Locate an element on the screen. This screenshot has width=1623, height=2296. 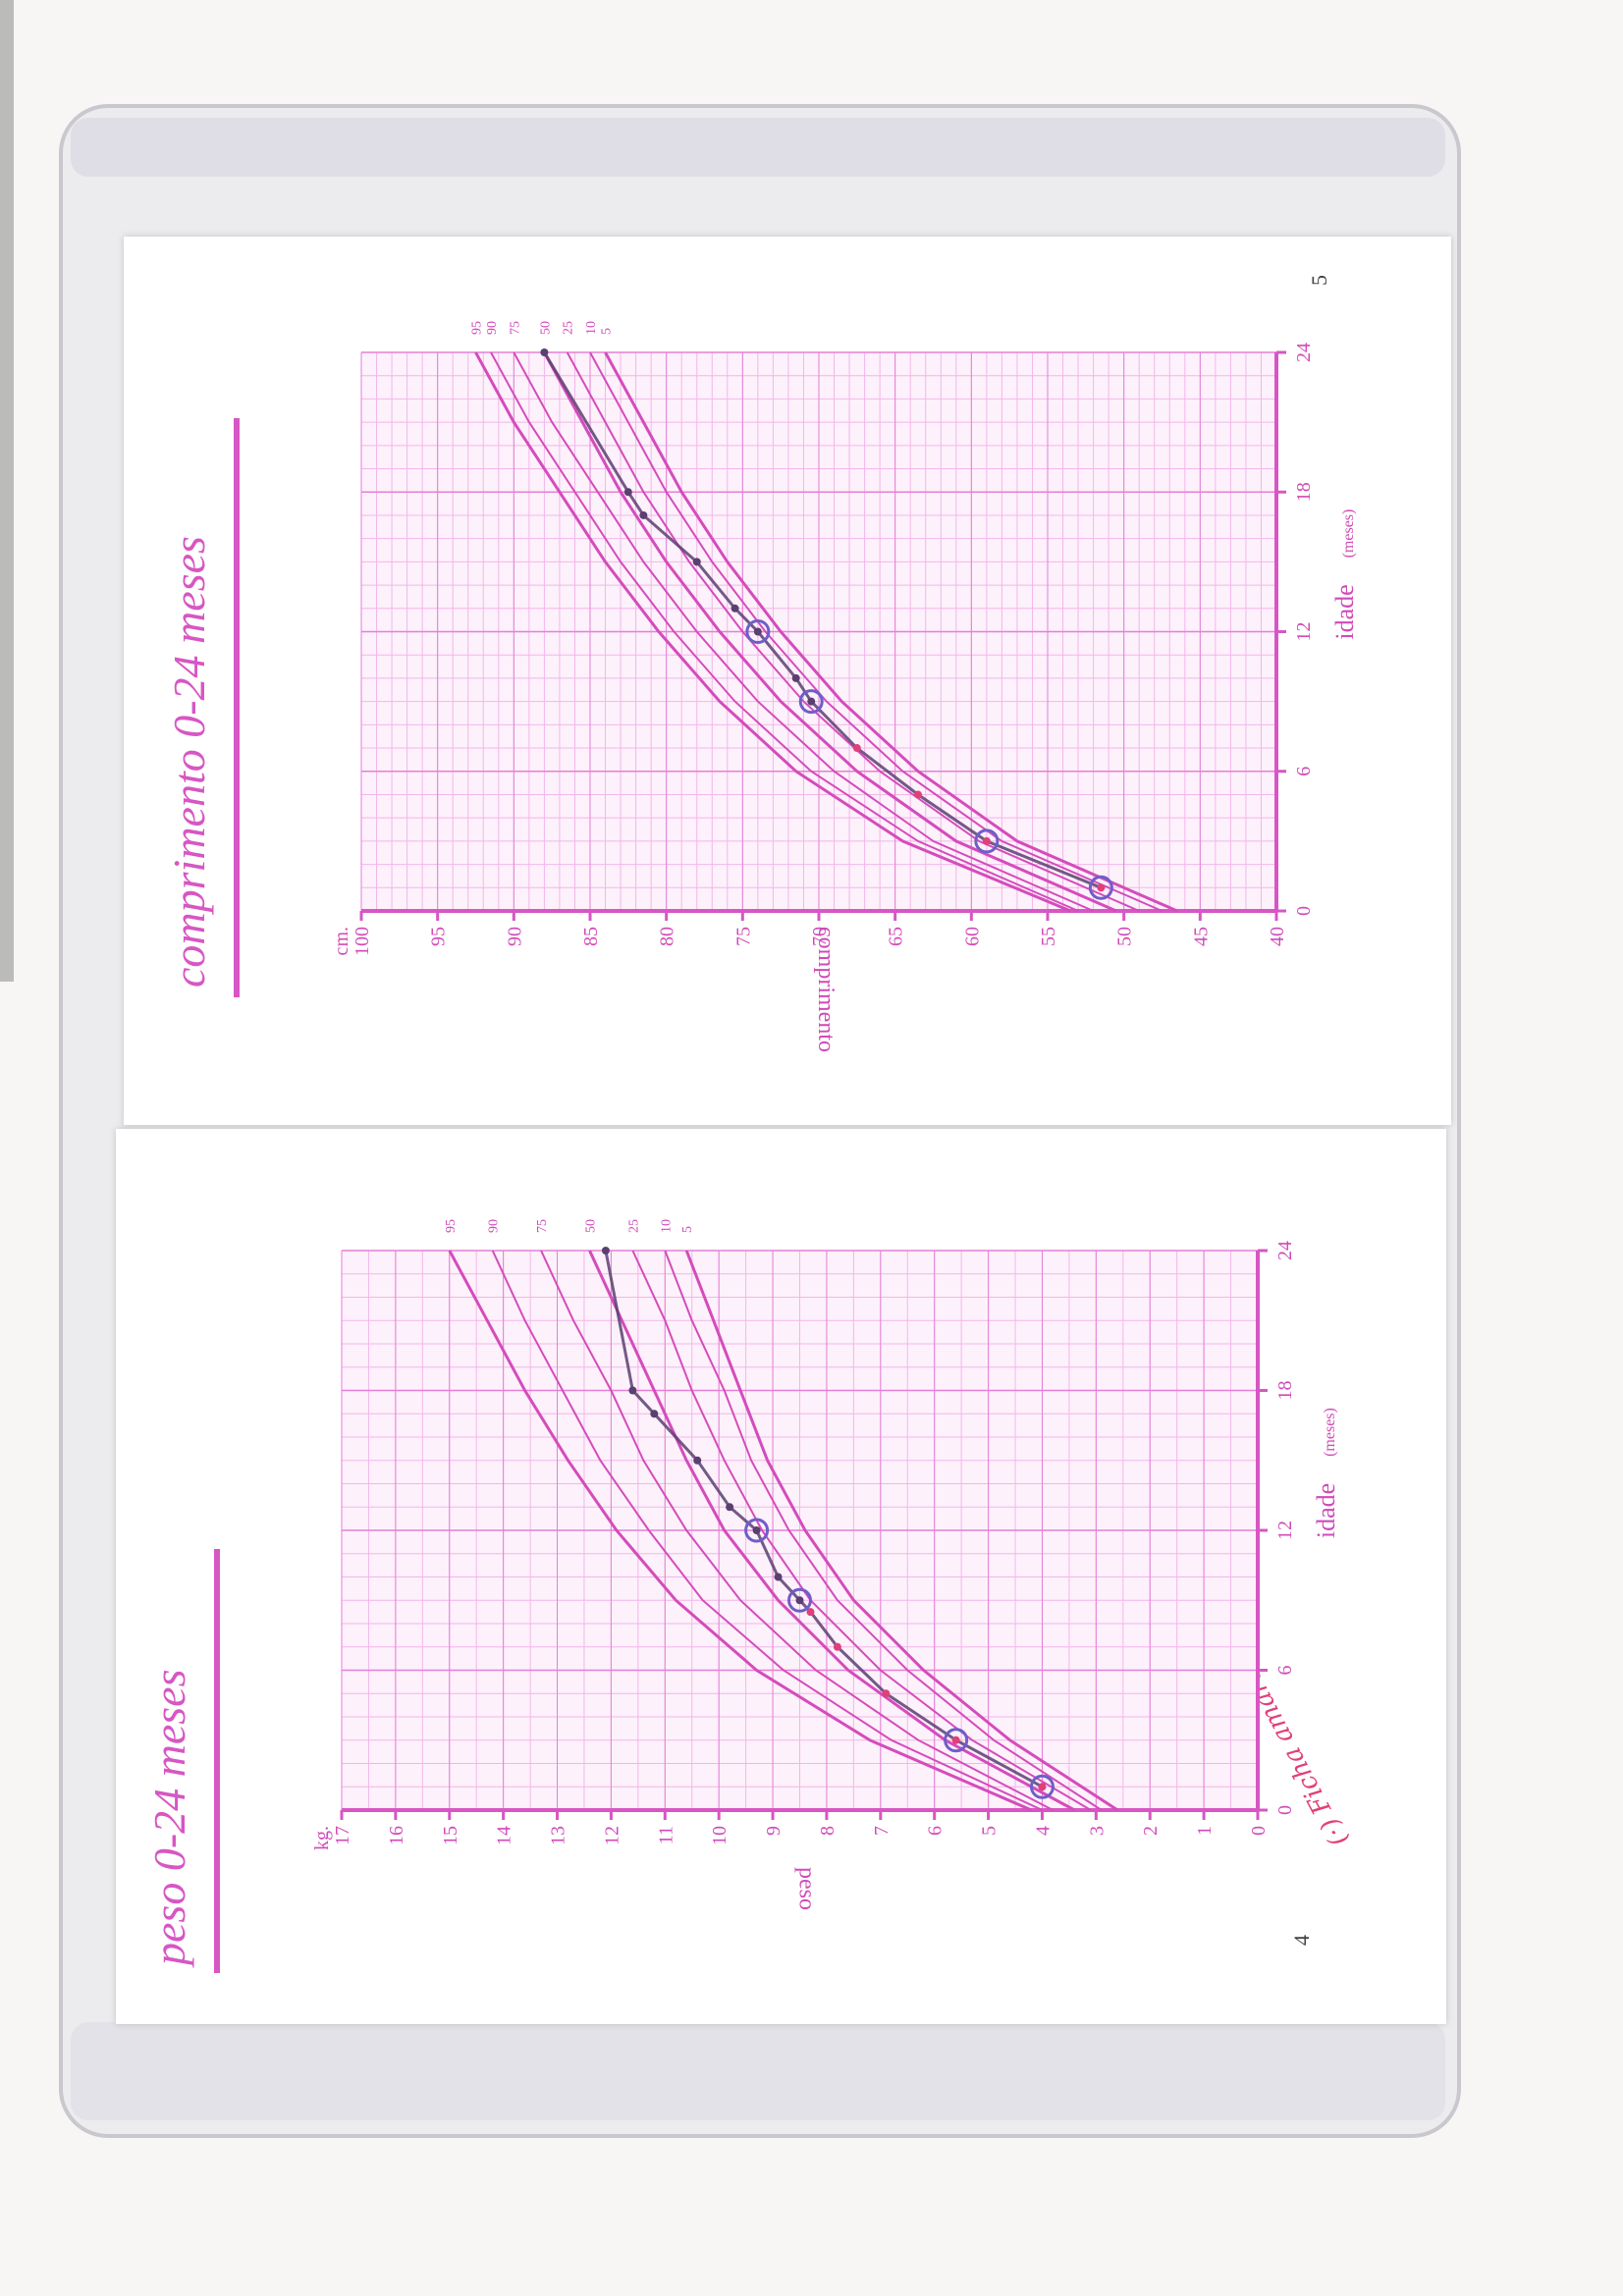
y-tick-label: 8 is located at coordinates (828, 1831).